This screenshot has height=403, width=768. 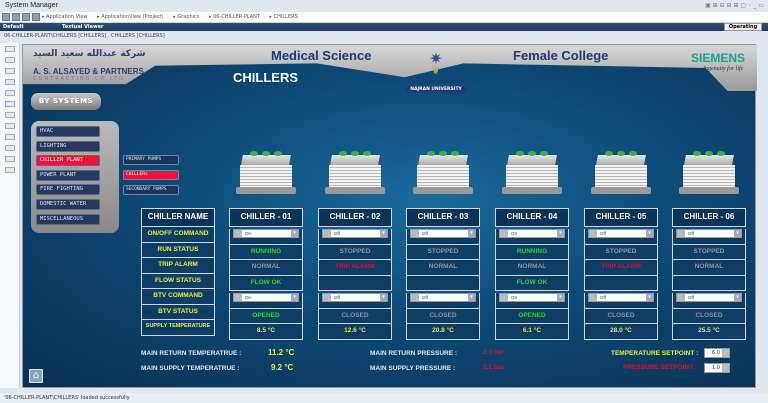 I want to click on zoom-in-icon, so click(x=9, y=60).